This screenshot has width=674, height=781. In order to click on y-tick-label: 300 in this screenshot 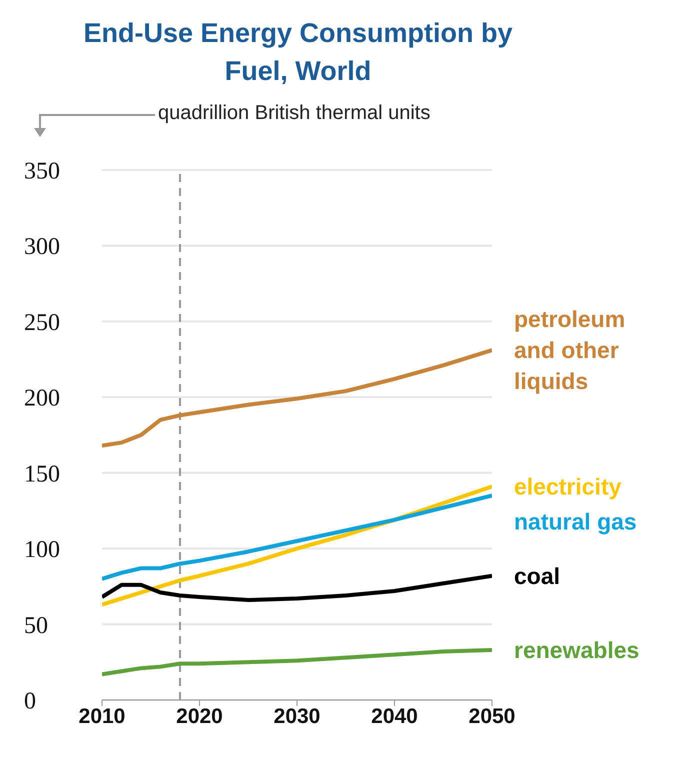, I will do `click(42, 247)`.